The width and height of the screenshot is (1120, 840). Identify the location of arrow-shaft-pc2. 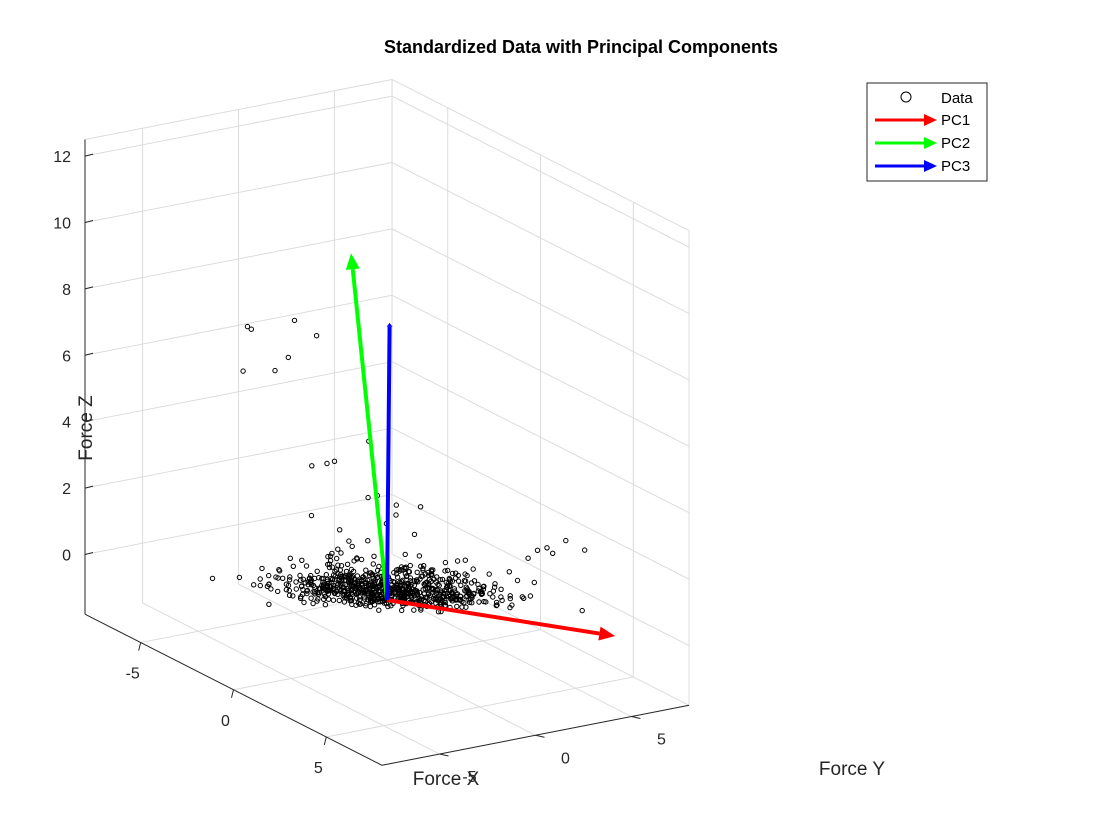
(369, 435).